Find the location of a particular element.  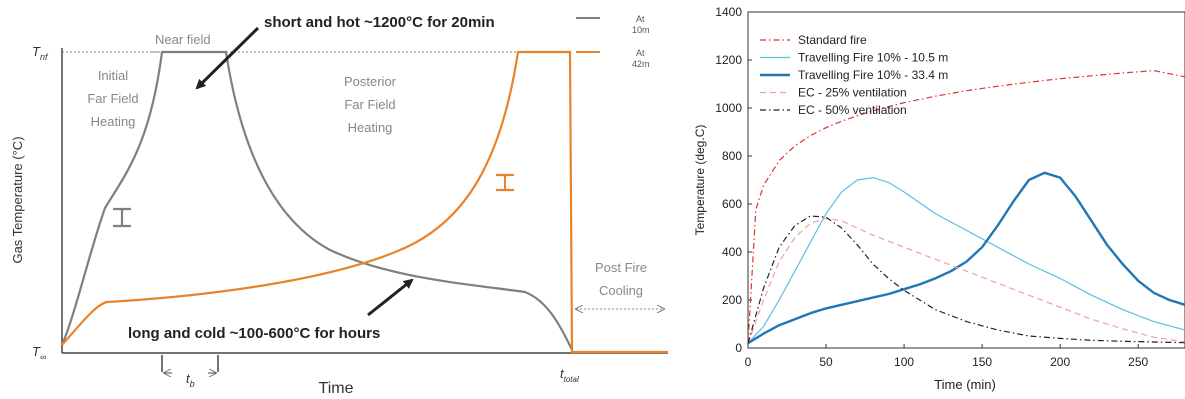

short-hot-annotation: short and hot ~1200°C for 20min is located at coordinates (379, 22).